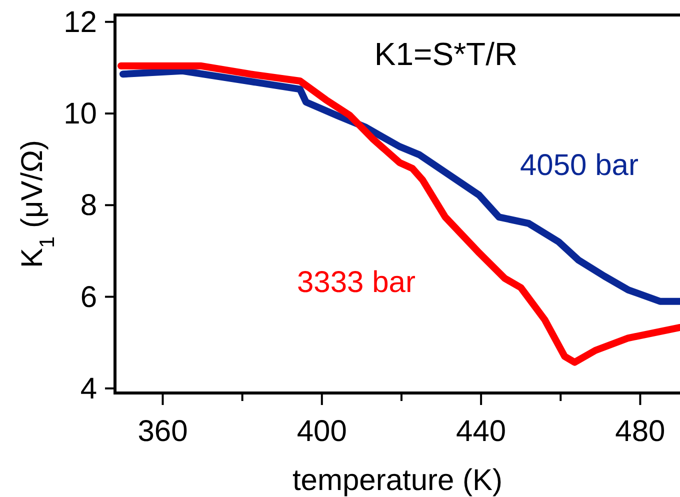 This screenshot has height=497, width=680. What do you see at coordinates (88, 205) in the screenshot?
I see `y-tick-label: 8` at bounding box center [88, 205].